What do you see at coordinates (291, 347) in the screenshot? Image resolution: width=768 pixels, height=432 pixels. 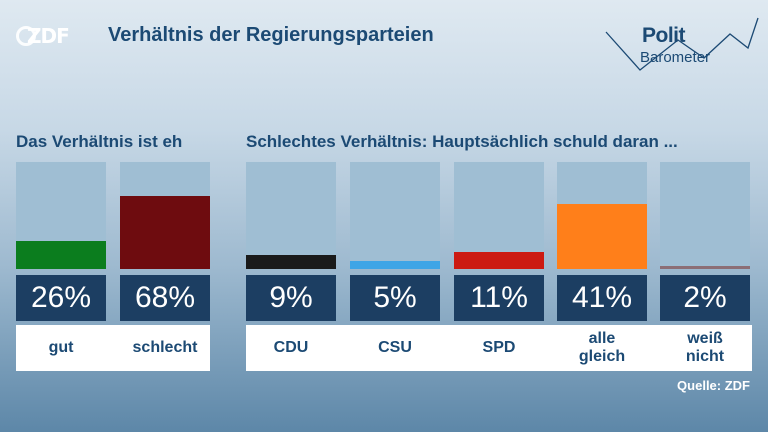 I see `category-label-cdu: CDU` at bounding box center [291, 347].